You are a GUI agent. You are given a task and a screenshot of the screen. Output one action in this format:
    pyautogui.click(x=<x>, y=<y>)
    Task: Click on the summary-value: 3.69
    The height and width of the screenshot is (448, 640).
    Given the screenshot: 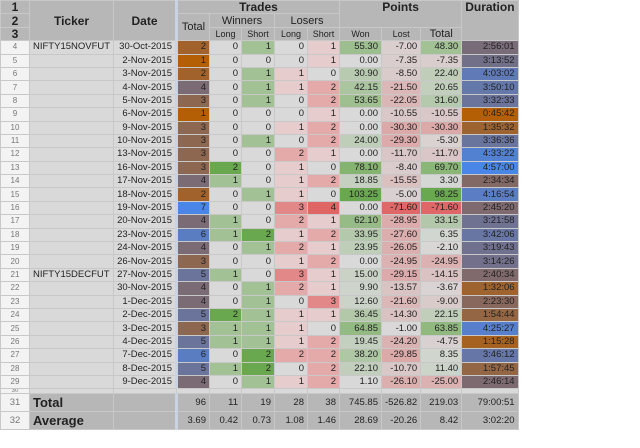 What is the action you would take?
    pyautogui.click(x=192, y=421)
    